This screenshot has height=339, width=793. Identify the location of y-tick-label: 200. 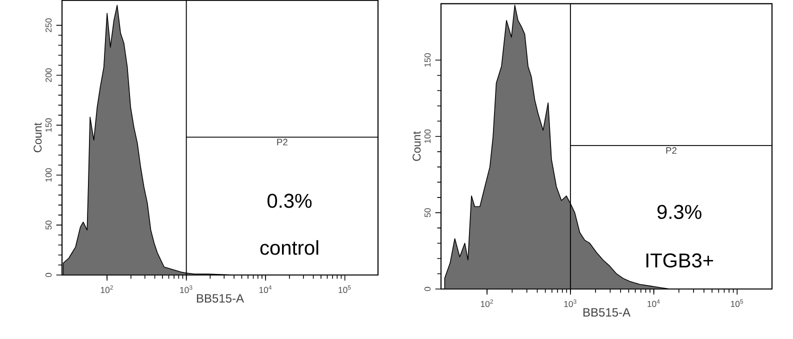
(48, 75).